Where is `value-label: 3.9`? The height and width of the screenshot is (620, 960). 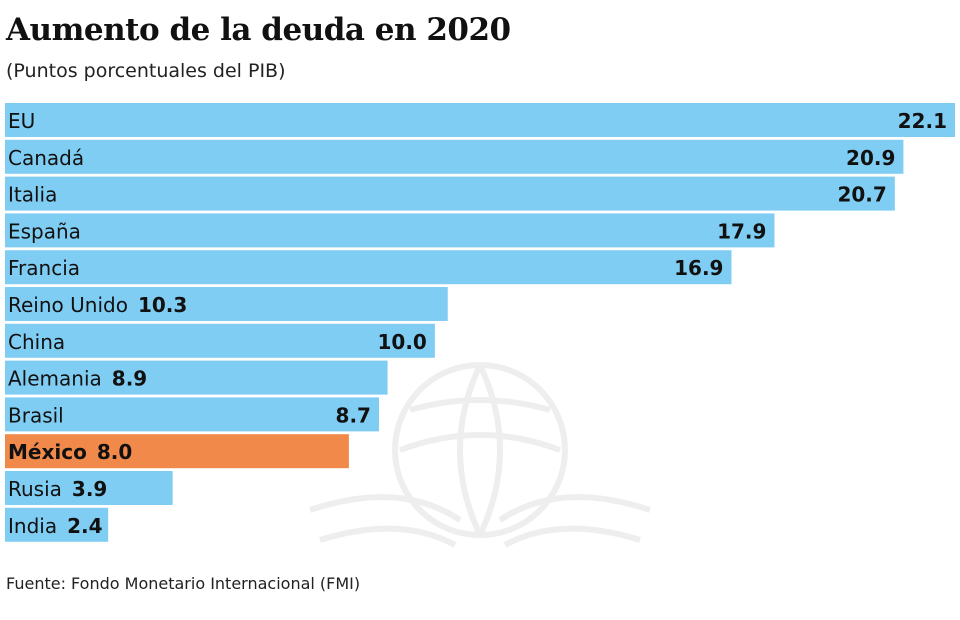 value-label: 3.9 is located at coordinates (89, 489).